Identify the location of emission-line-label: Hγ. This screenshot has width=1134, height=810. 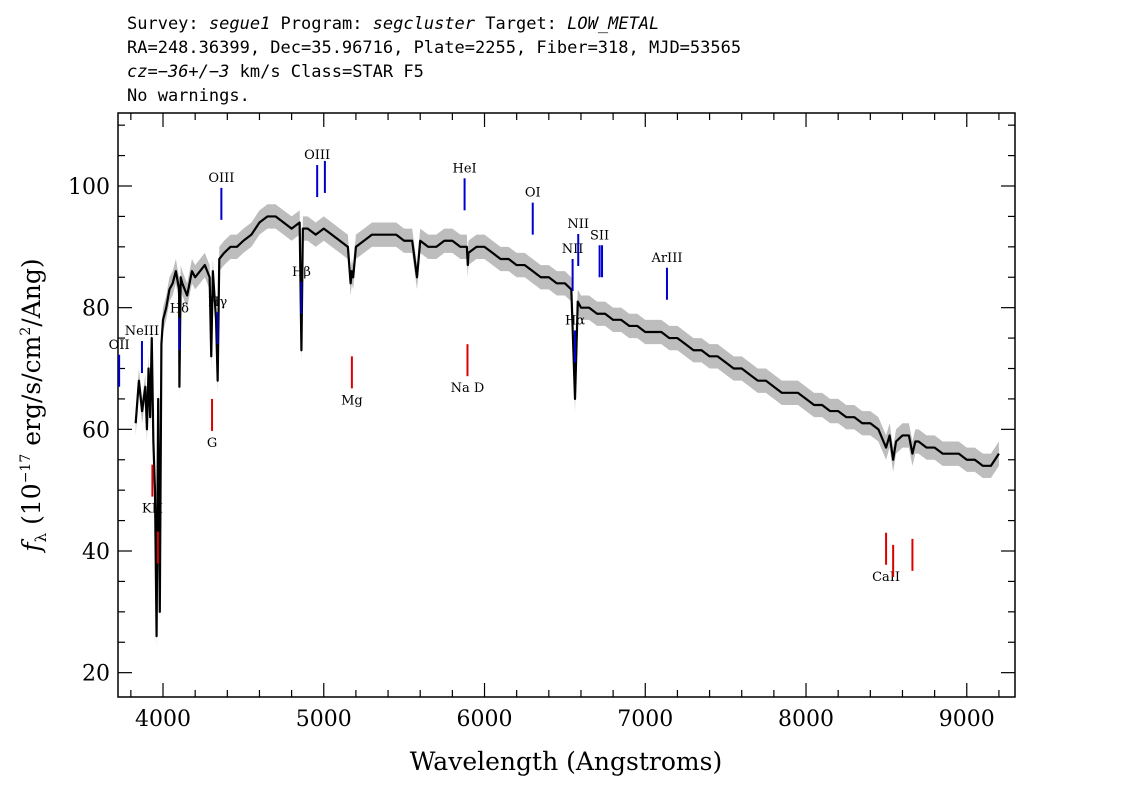
(217, 302).